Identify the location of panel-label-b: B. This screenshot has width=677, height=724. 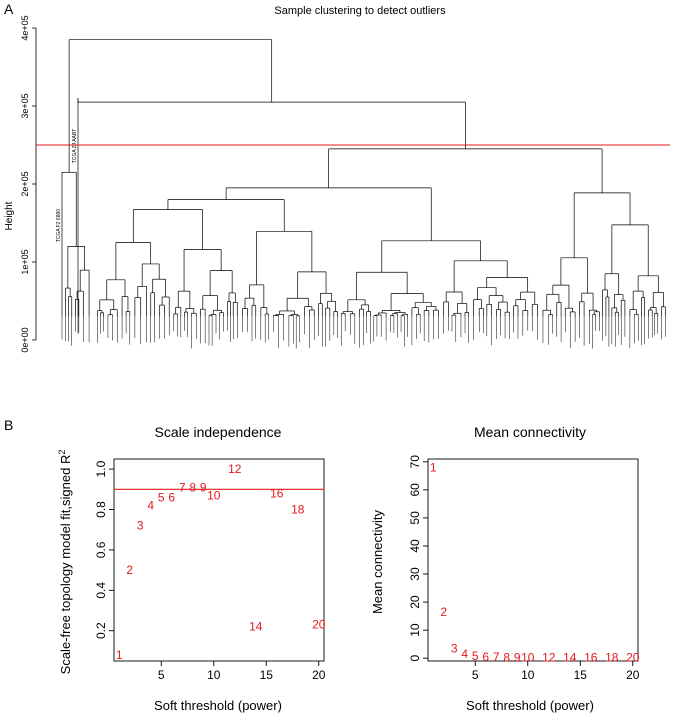
(8, 425).